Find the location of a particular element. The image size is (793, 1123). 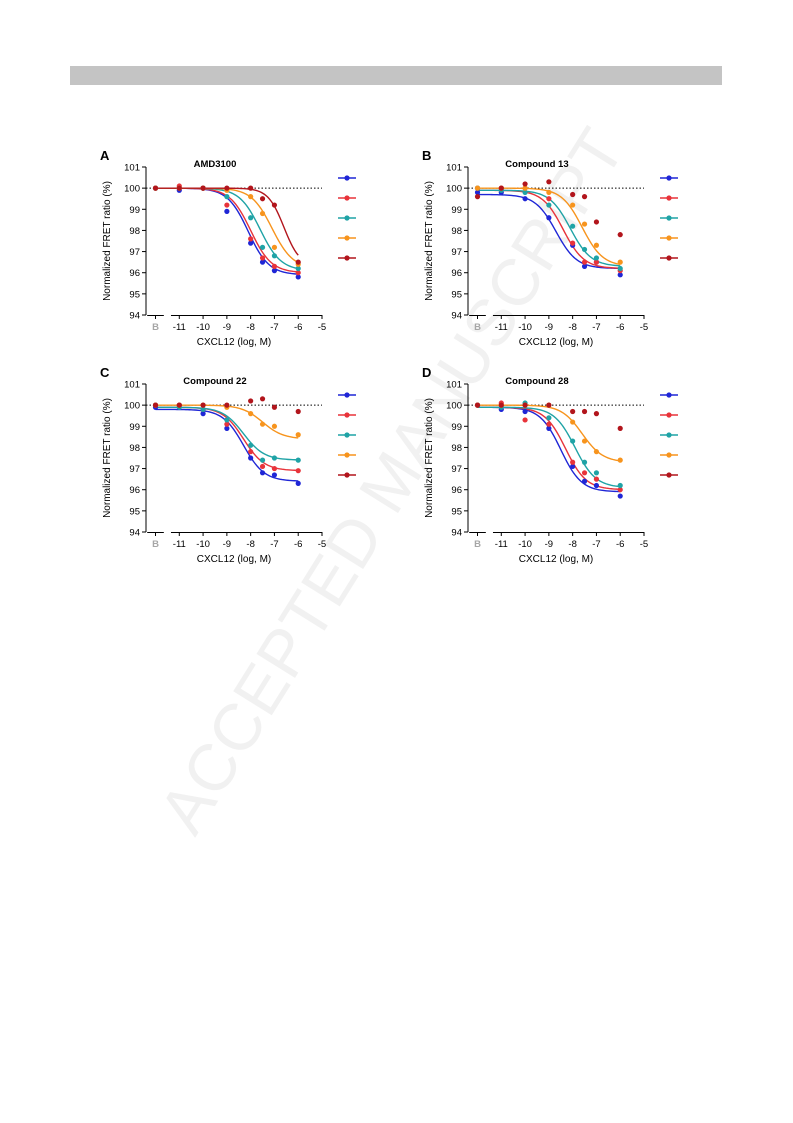

y-tick-label: 99 is located at coordinates (456, 427).